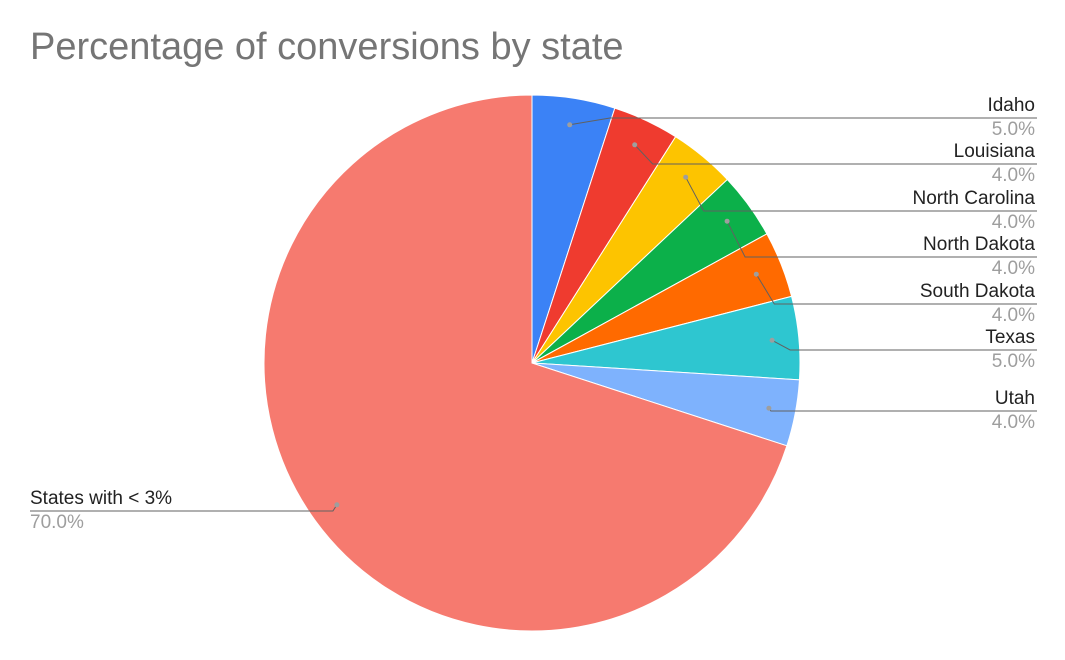 The height and width of the screenshot is (660, 1065). I want to click on leader-line-louisiana, so click(835, 154).